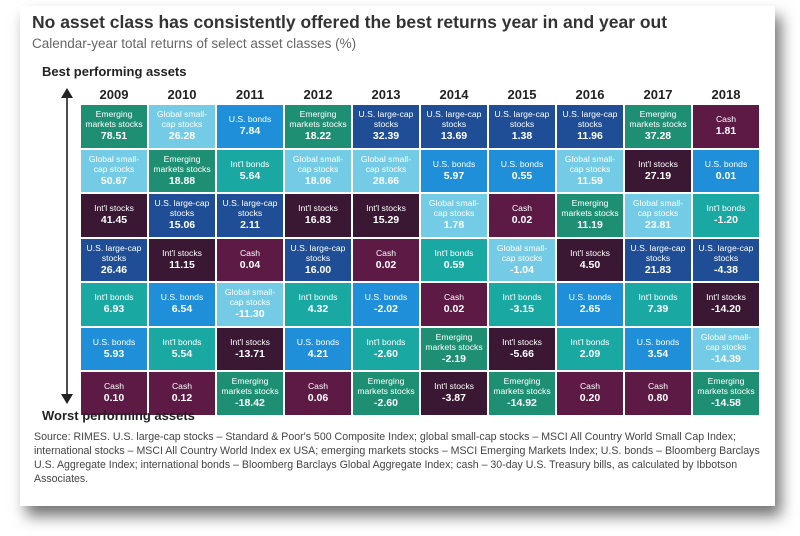 The image size is (800, 536). I want to click on return-cell: Global small-cap stocks 26.28, so click(182, 126).